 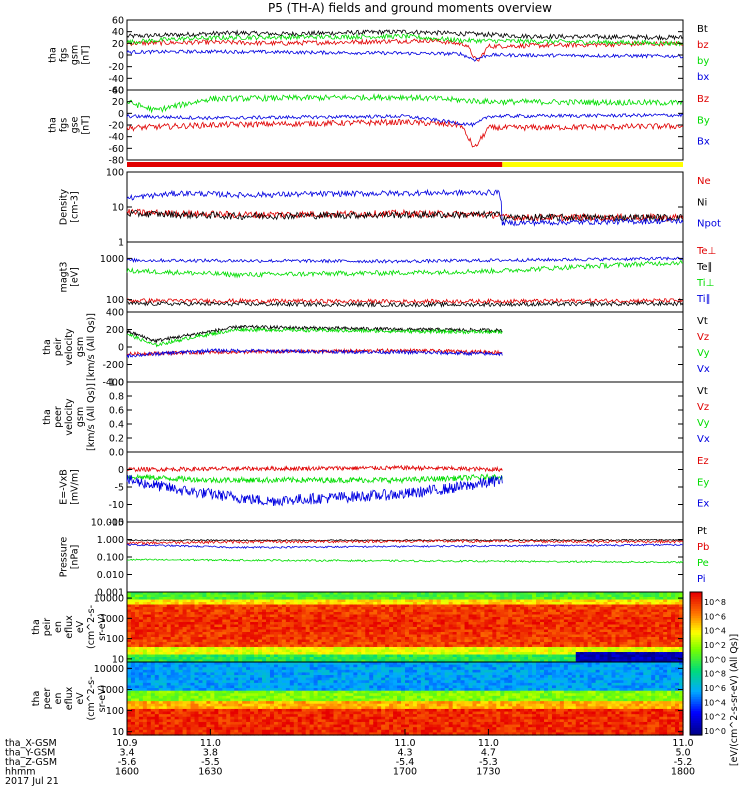 I want to click on y-tick-label: 40, so click(x=118, y=91).